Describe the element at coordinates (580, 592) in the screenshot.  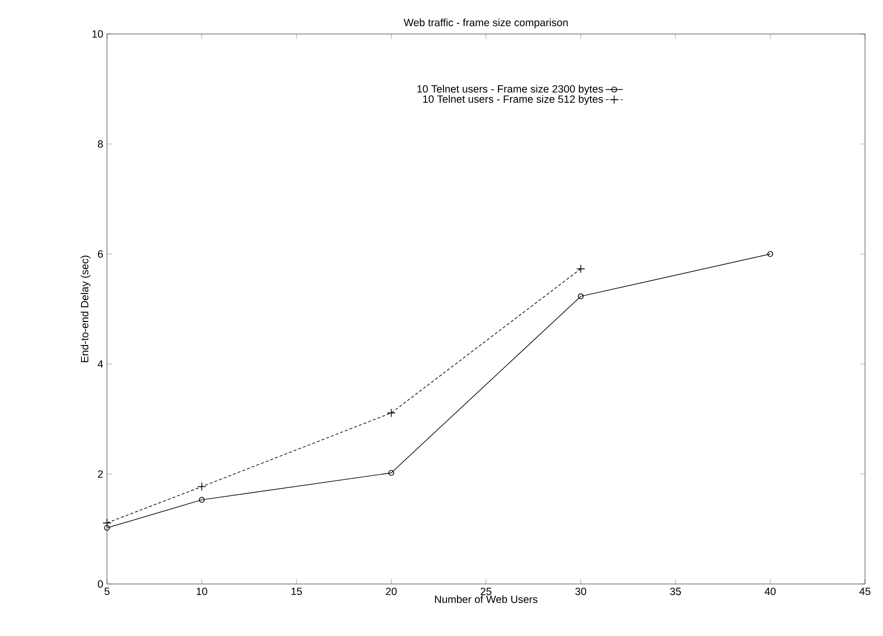
I see `x-tick-label: 30` at that location.